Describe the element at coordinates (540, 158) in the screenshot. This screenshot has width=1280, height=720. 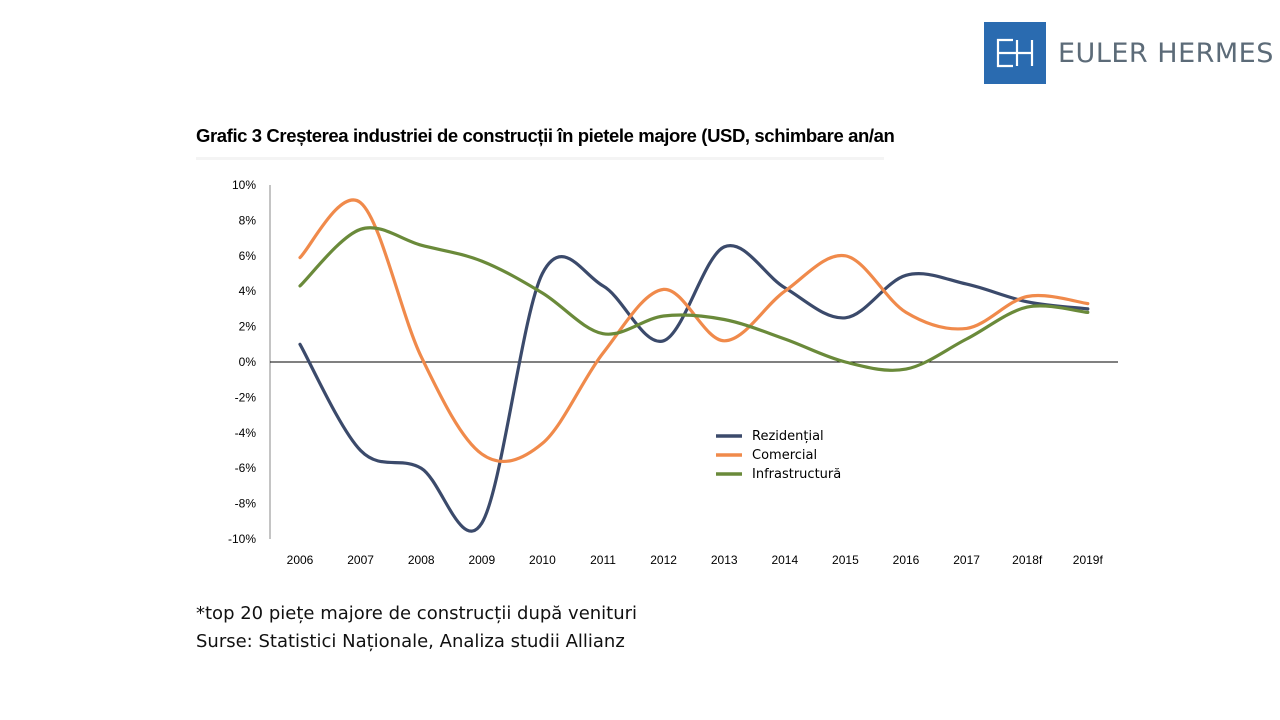
I see `title-divider` at that location.